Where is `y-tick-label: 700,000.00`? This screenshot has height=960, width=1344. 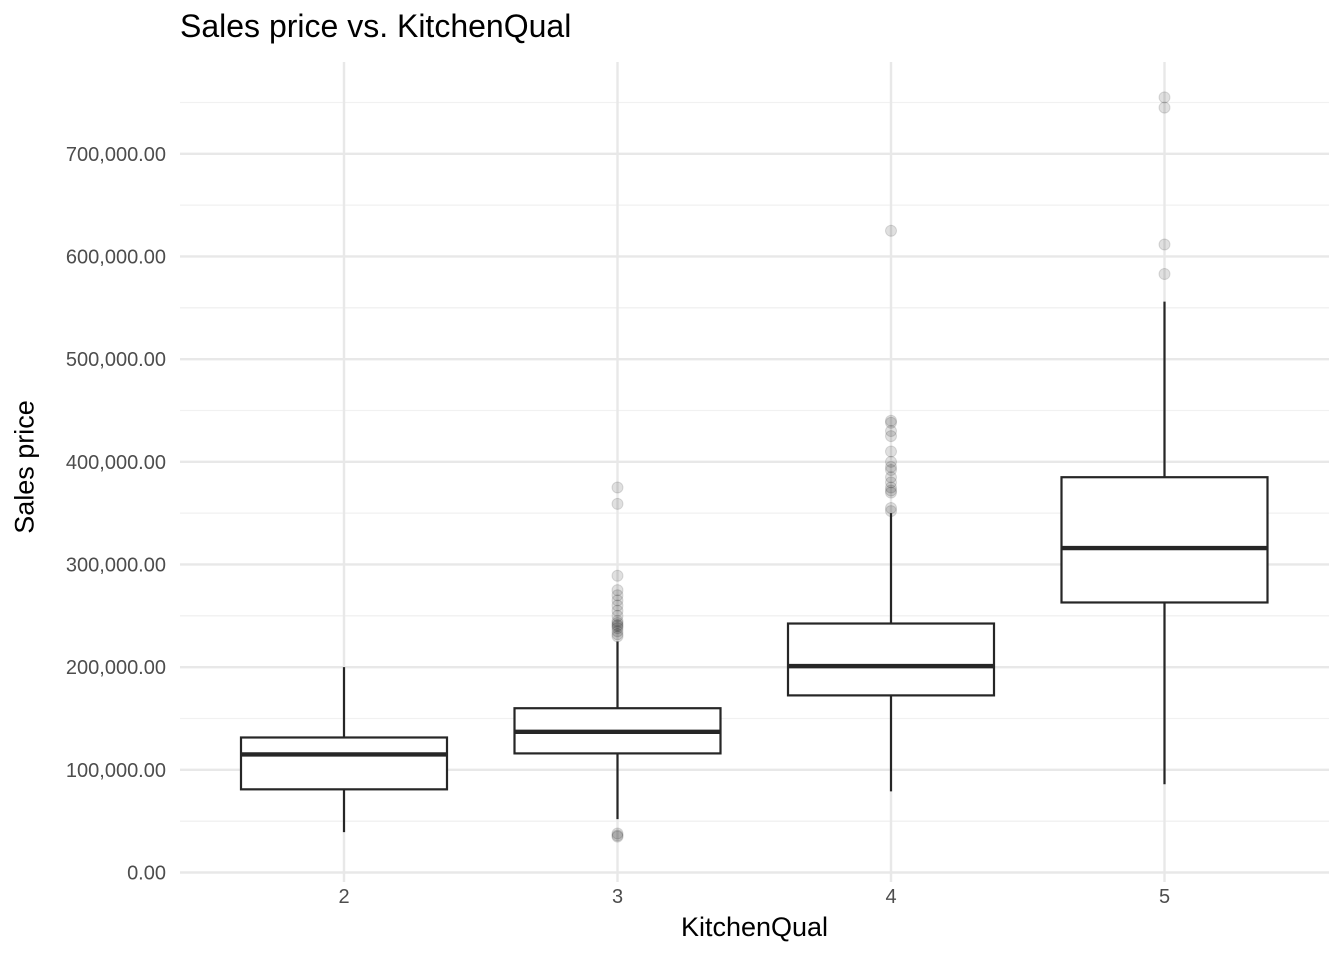
y-tick-label: 700,000.00 is located at coordinates (116, 155).